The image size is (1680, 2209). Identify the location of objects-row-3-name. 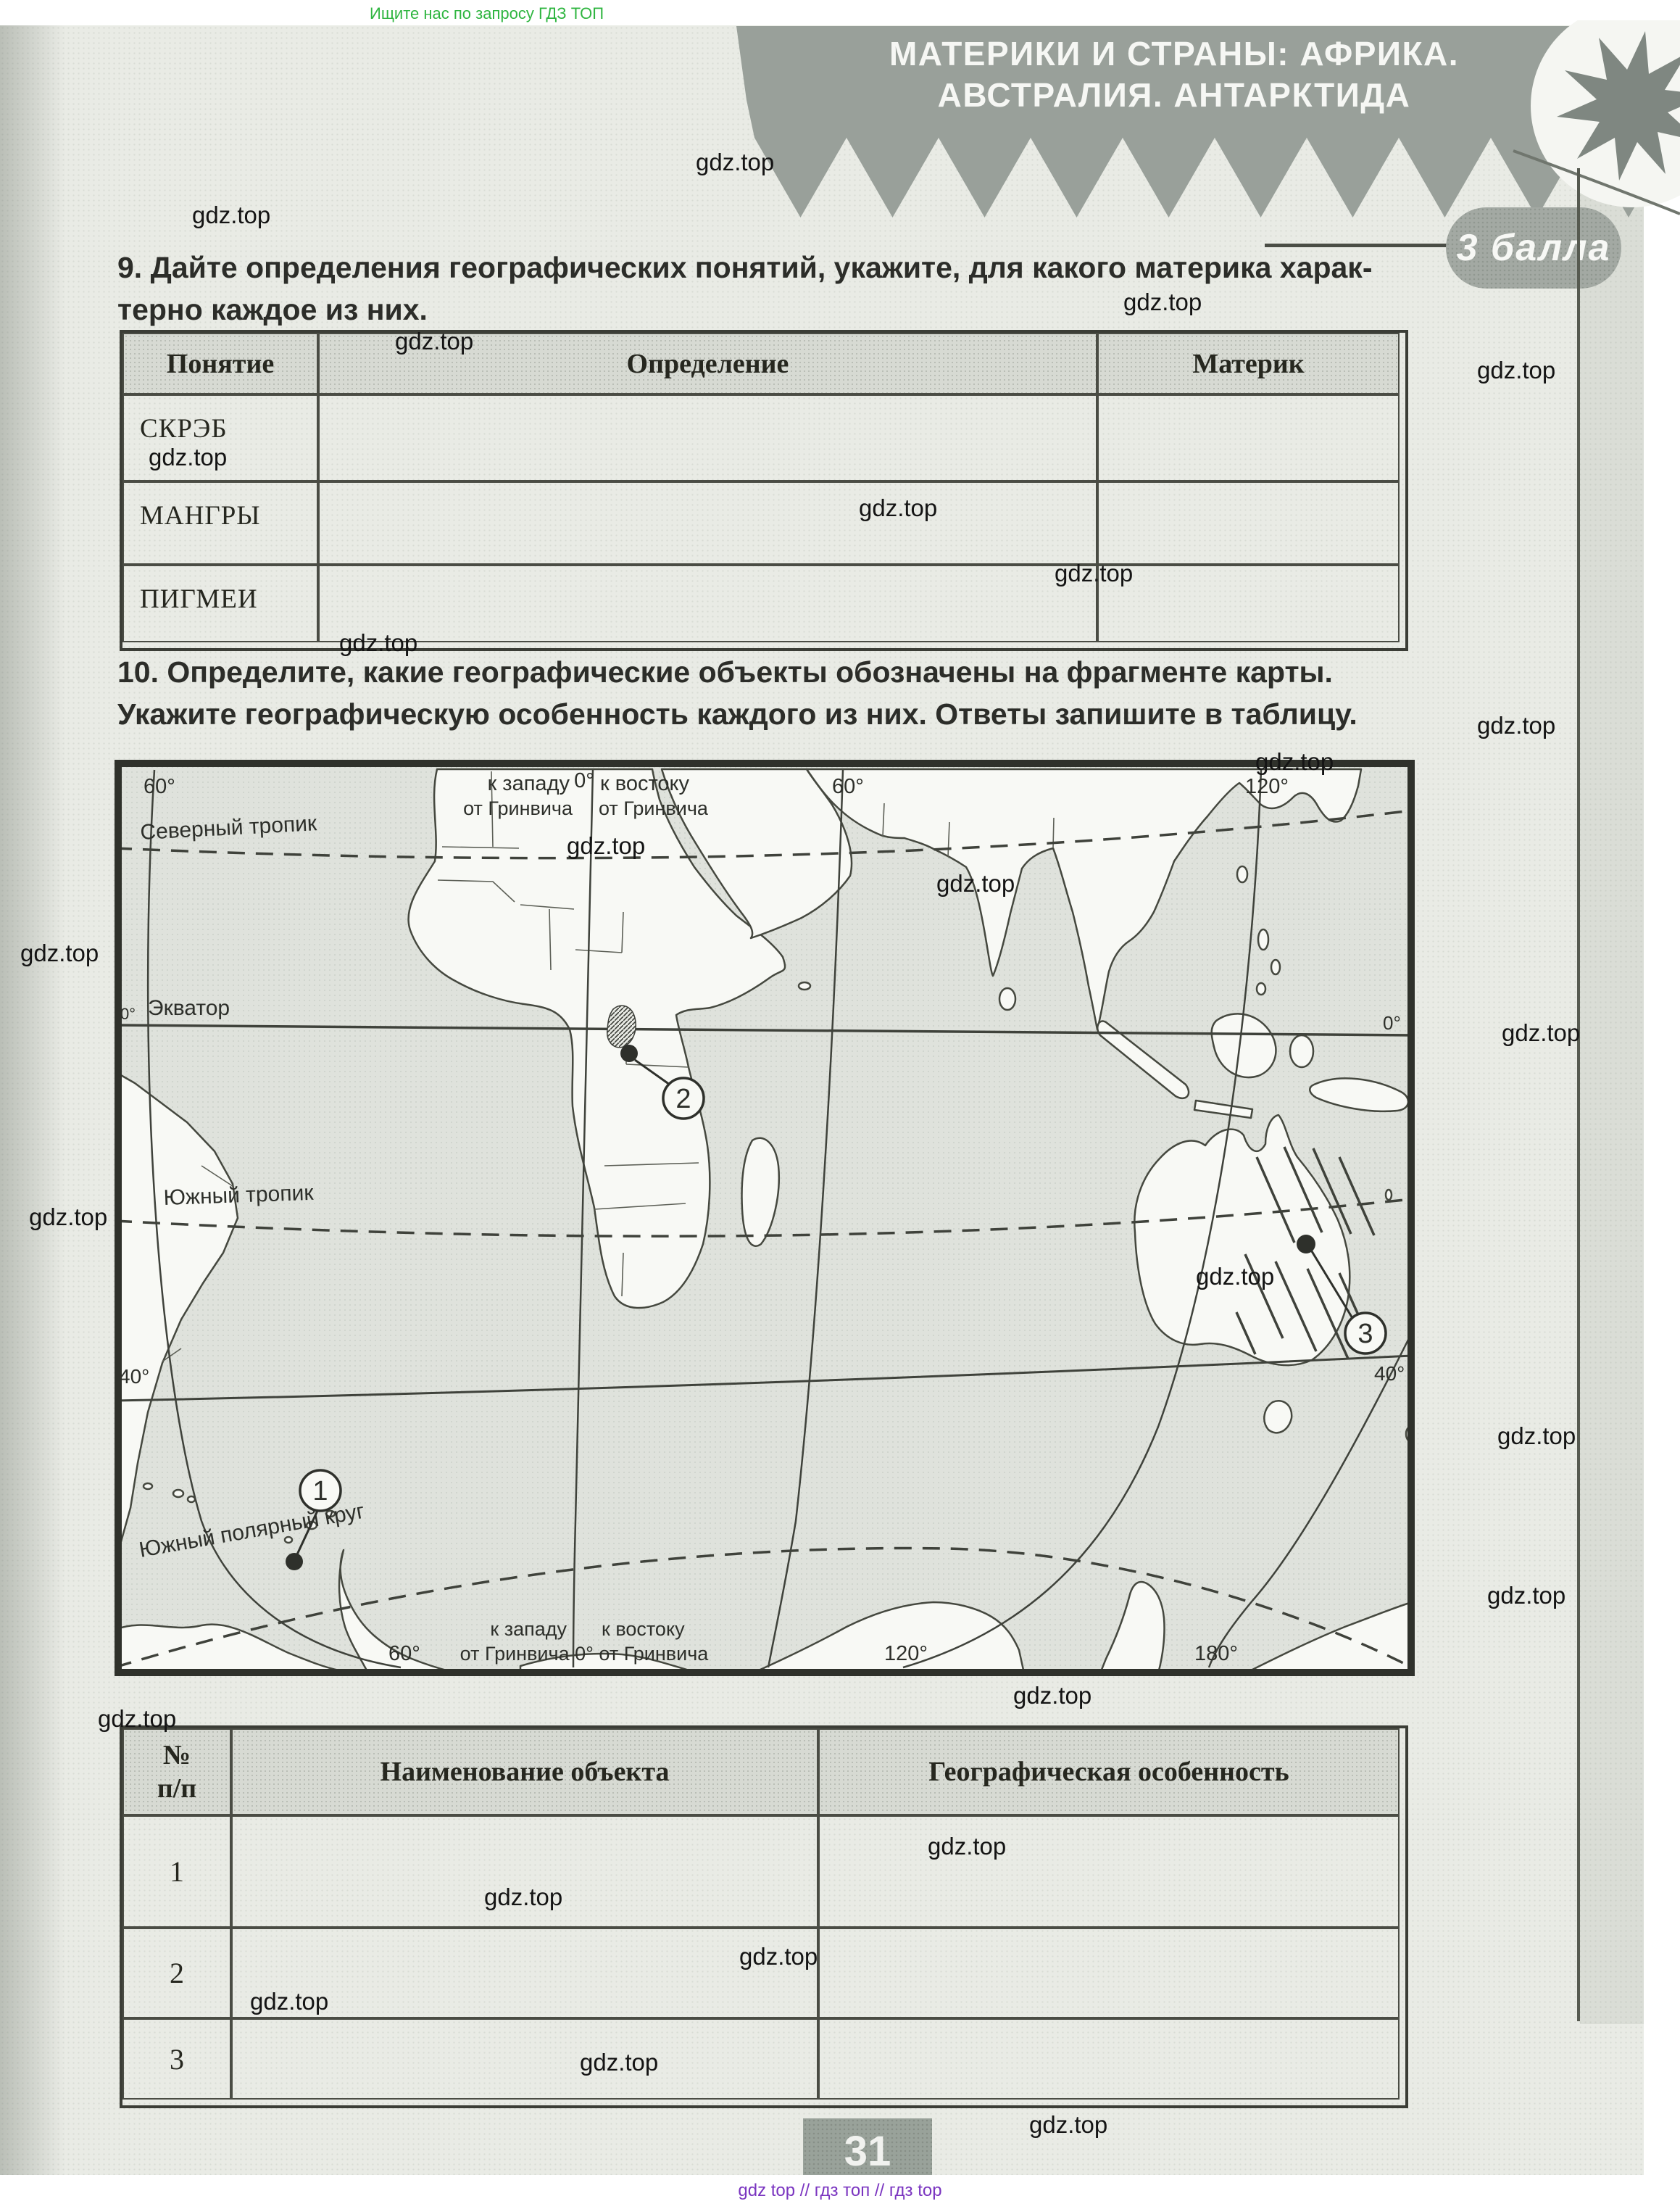
(524, 2059).